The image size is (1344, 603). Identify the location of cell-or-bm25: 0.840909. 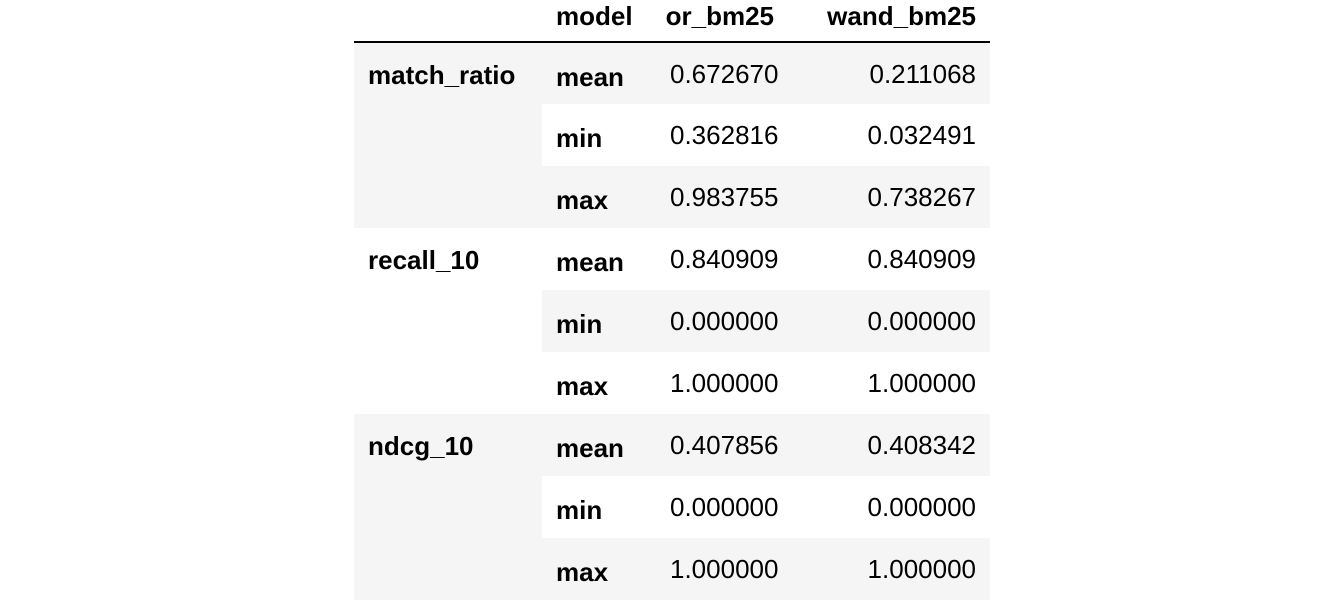
(722, 259).